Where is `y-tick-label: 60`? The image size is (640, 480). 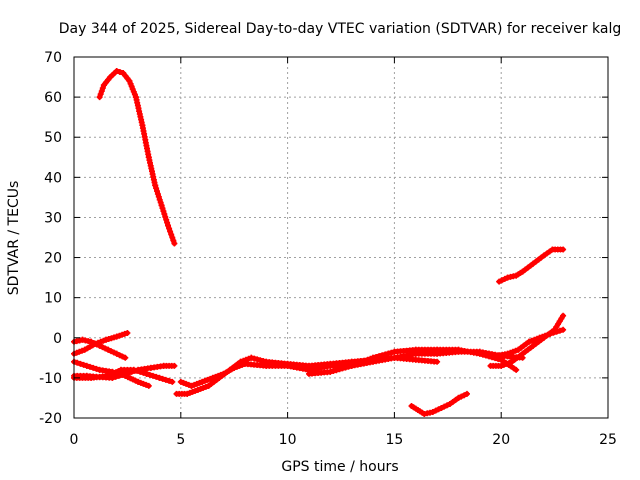
y-tick-label: 60 is located at coordinates (53, 98).